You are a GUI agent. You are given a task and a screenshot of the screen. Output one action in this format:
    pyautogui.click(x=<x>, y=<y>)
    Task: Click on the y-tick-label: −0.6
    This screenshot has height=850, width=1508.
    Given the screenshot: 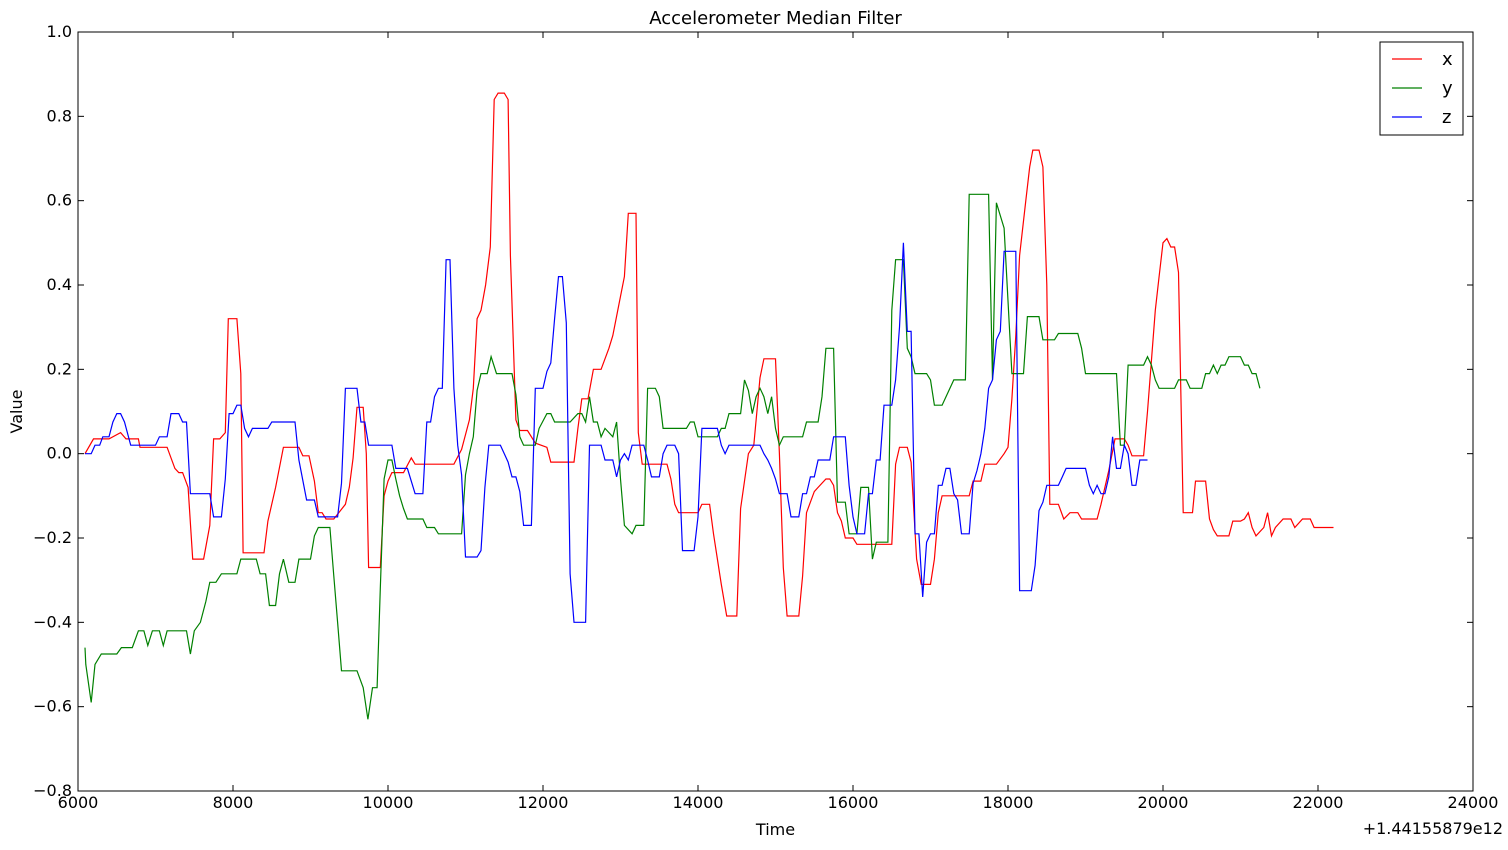 What is the action you would take?
    pyautogui.click(x=52, y=706)
    